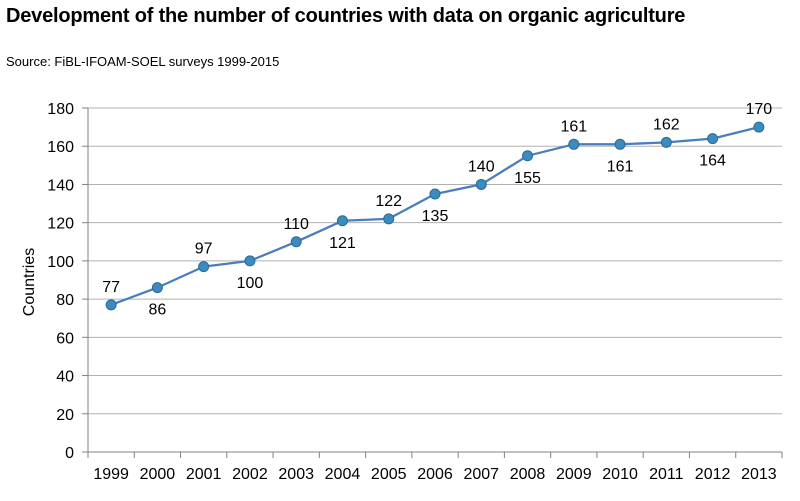  I want to click on data-label: 110, so click(296, 224).